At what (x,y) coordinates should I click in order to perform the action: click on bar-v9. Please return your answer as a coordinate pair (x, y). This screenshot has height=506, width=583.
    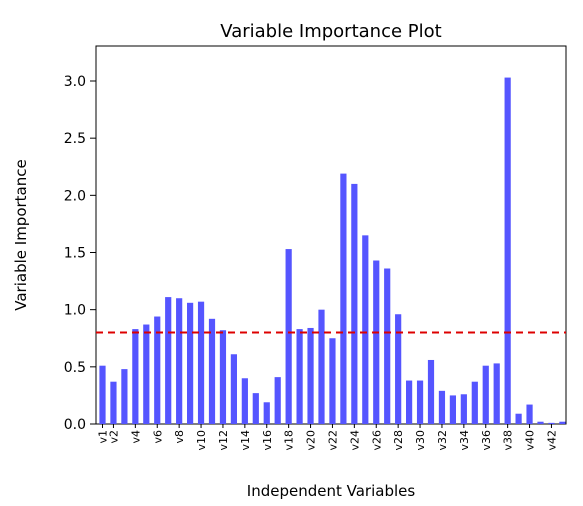
    Looking at the image, I should click on (190, 363).